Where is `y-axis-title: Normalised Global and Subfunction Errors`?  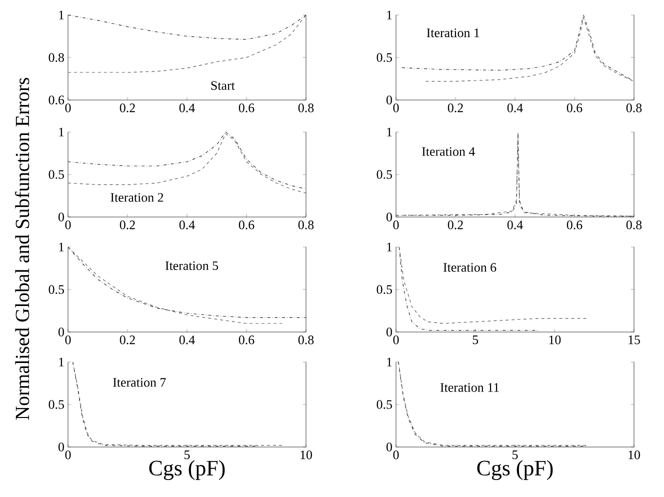 y-axis-title: Normalised Global and Subfunction Errors is located at coordinates (22, 249).